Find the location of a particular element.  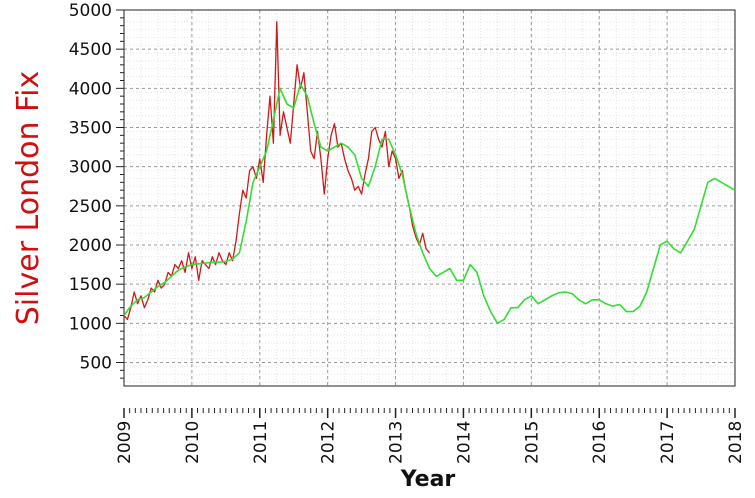

y-tick-label: 4500 is located at coordinates (90, 50).